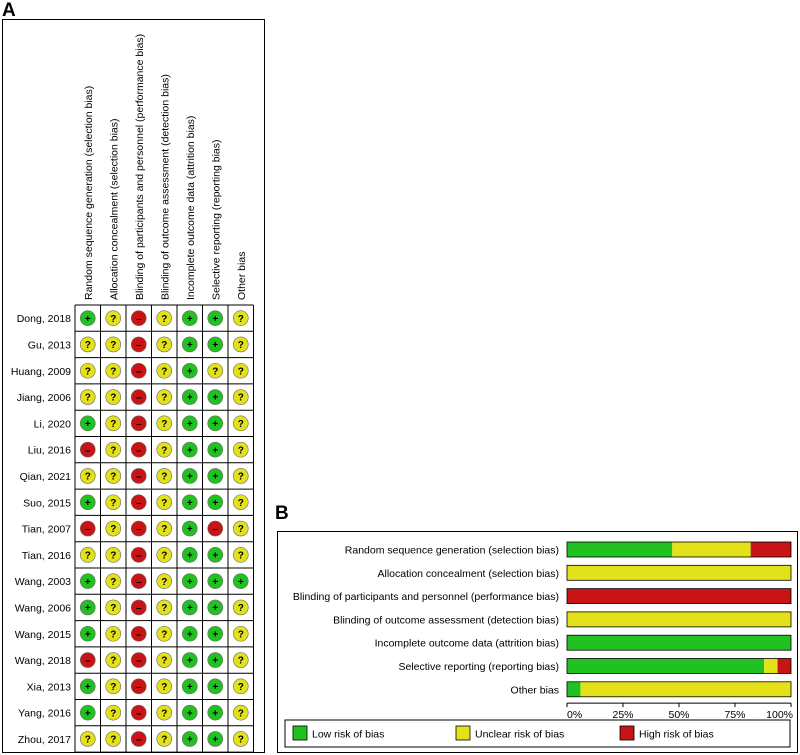  What do you see at coordinates (467, 644) in the screenshot?
I see `category-label: Incomplete outcome data (attrition bias)` at bounding box center [467, 644].